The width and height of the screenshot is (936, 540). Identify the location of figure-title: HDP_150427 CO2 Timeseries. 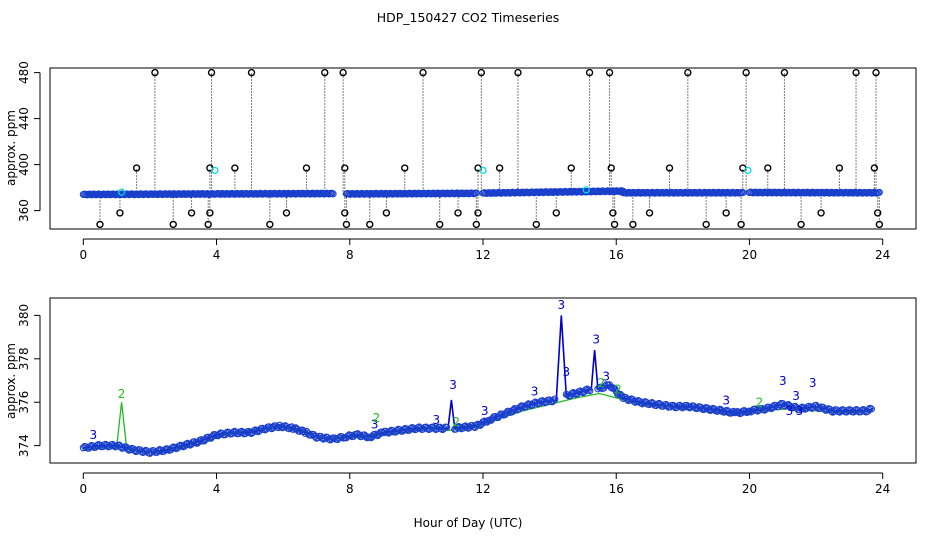
(468, 17).